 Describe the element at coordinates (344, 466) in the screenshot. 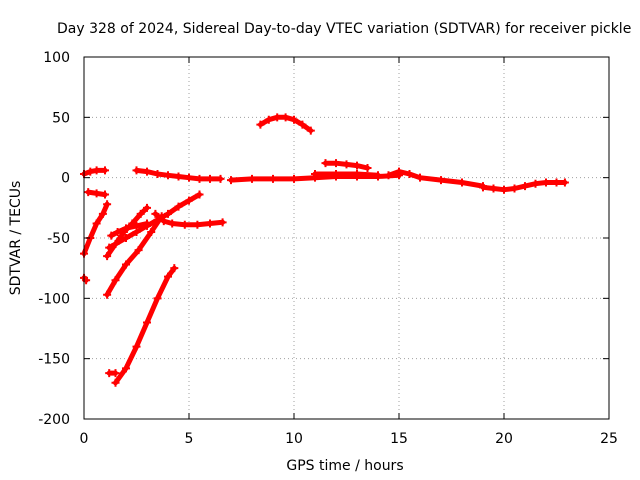

I see `x-axis-label: GPS time / hours` at that location.